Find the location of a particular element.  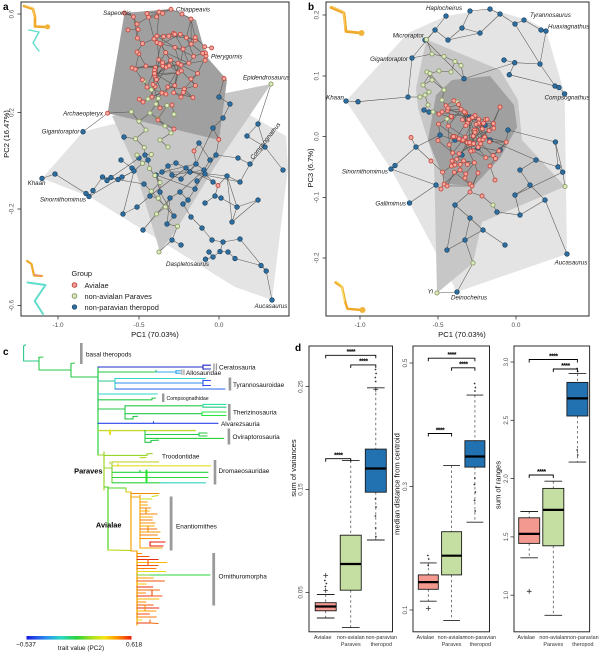

svg-text: 3.0 is located at coordinates (506, 361).